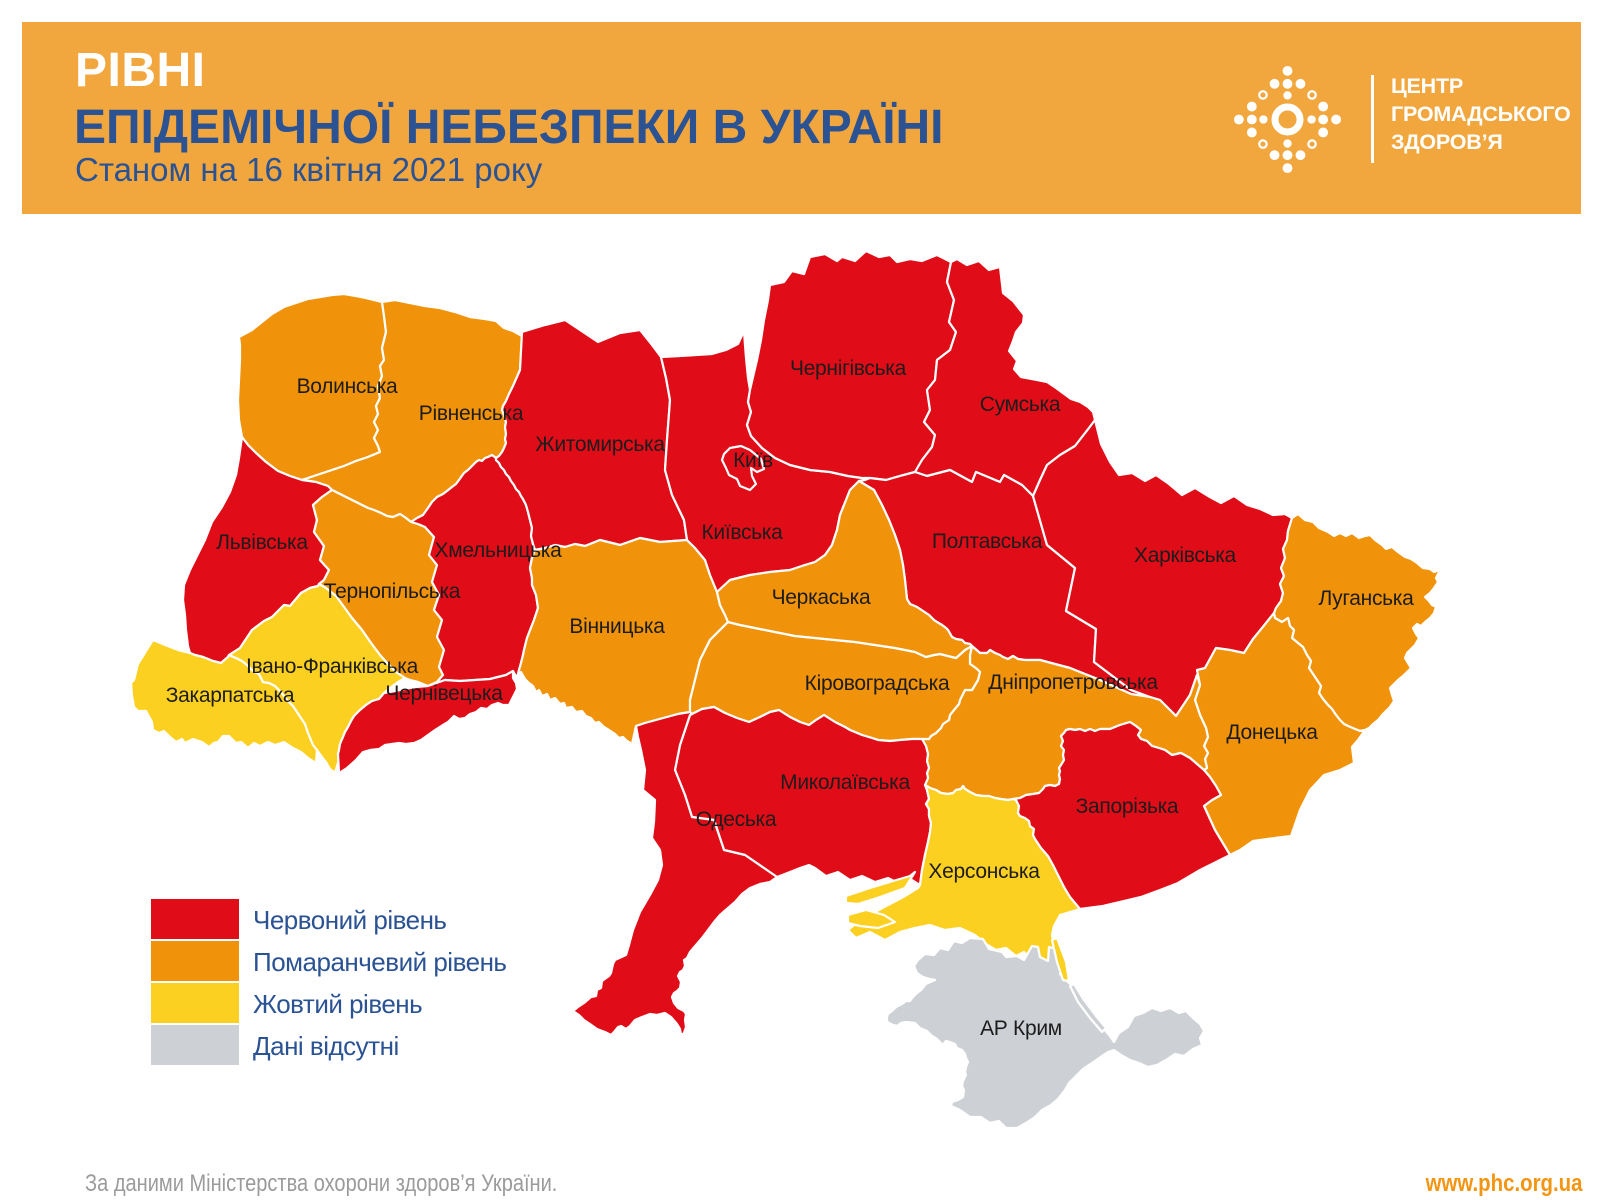  What do you see at coordinates (742, 532) in the screenshot?
I see `svg-text: Київська` at bounding box center [742, 532].